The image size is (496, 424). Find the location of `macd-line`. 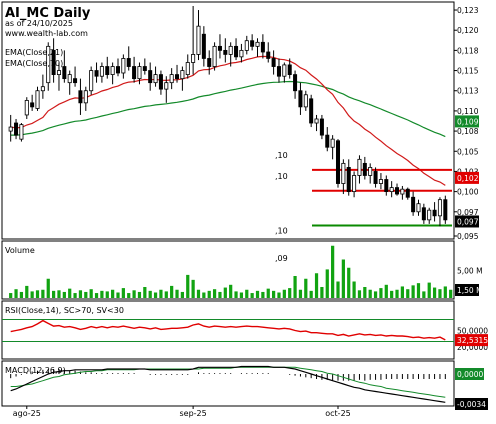

macd-line is located at coordinates (228, 384).